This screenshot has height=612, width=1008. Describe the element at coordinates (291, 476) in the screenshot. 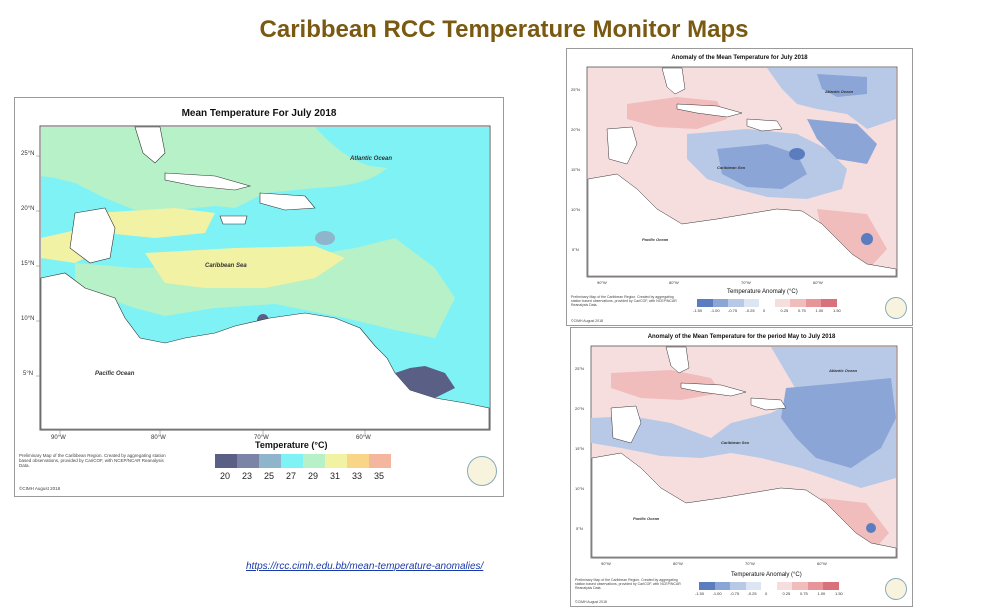

I see `colorbar-tick-label: 27` at that location.